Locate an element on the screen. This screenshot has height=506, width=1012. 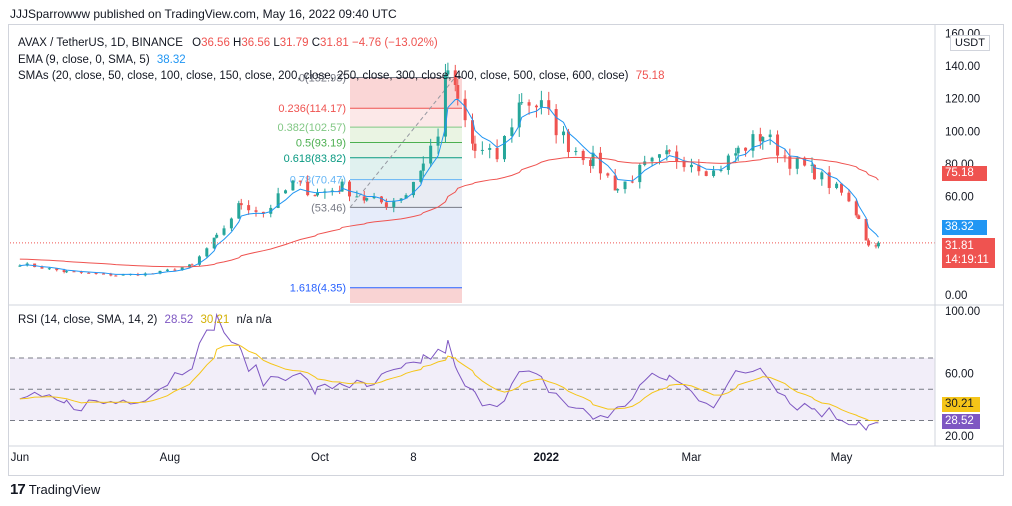
open-label: O is located at coordinates (197, 43).